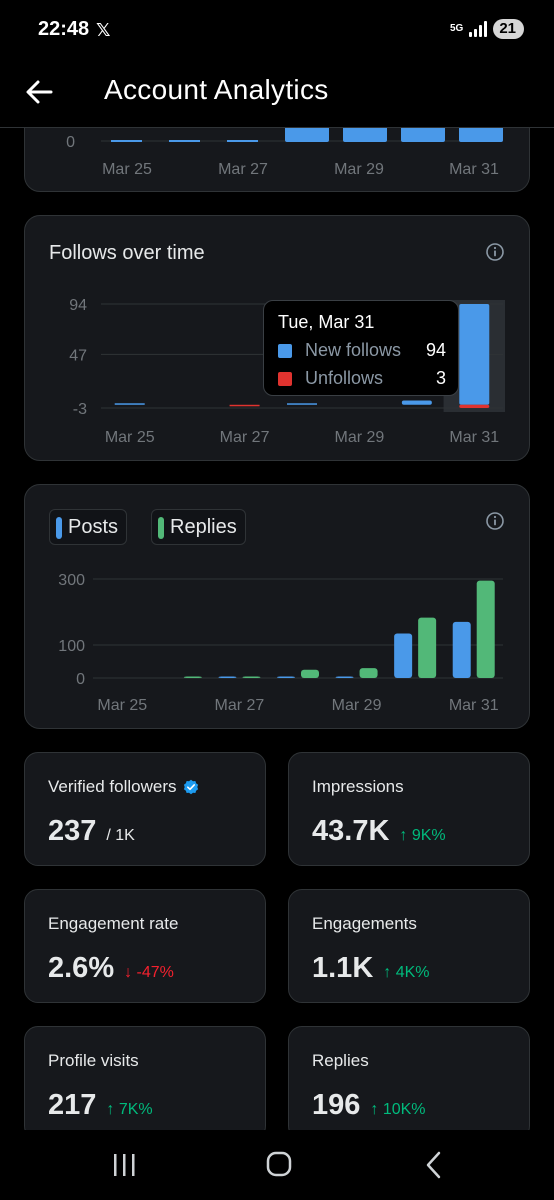  I want to click on stat-label-text: Profile visits, so click(93, 1060).